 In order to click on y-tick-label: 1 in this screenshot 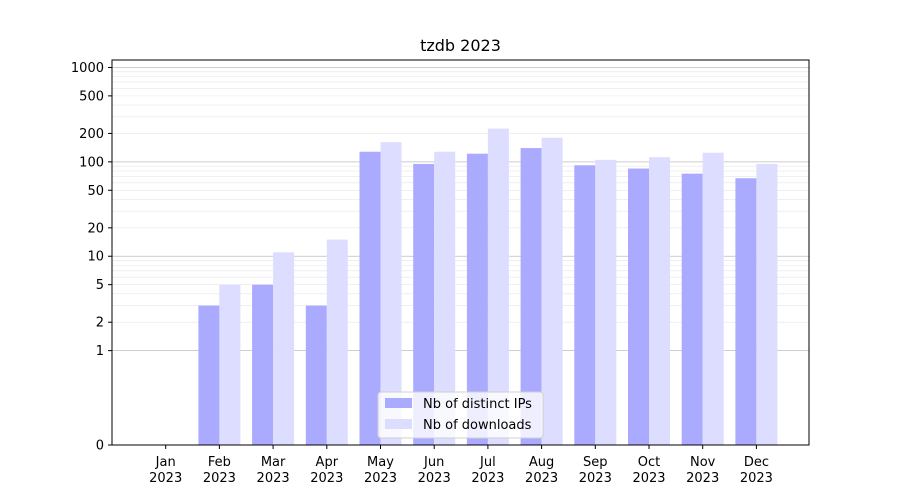, I will do `click(100, 351)`.